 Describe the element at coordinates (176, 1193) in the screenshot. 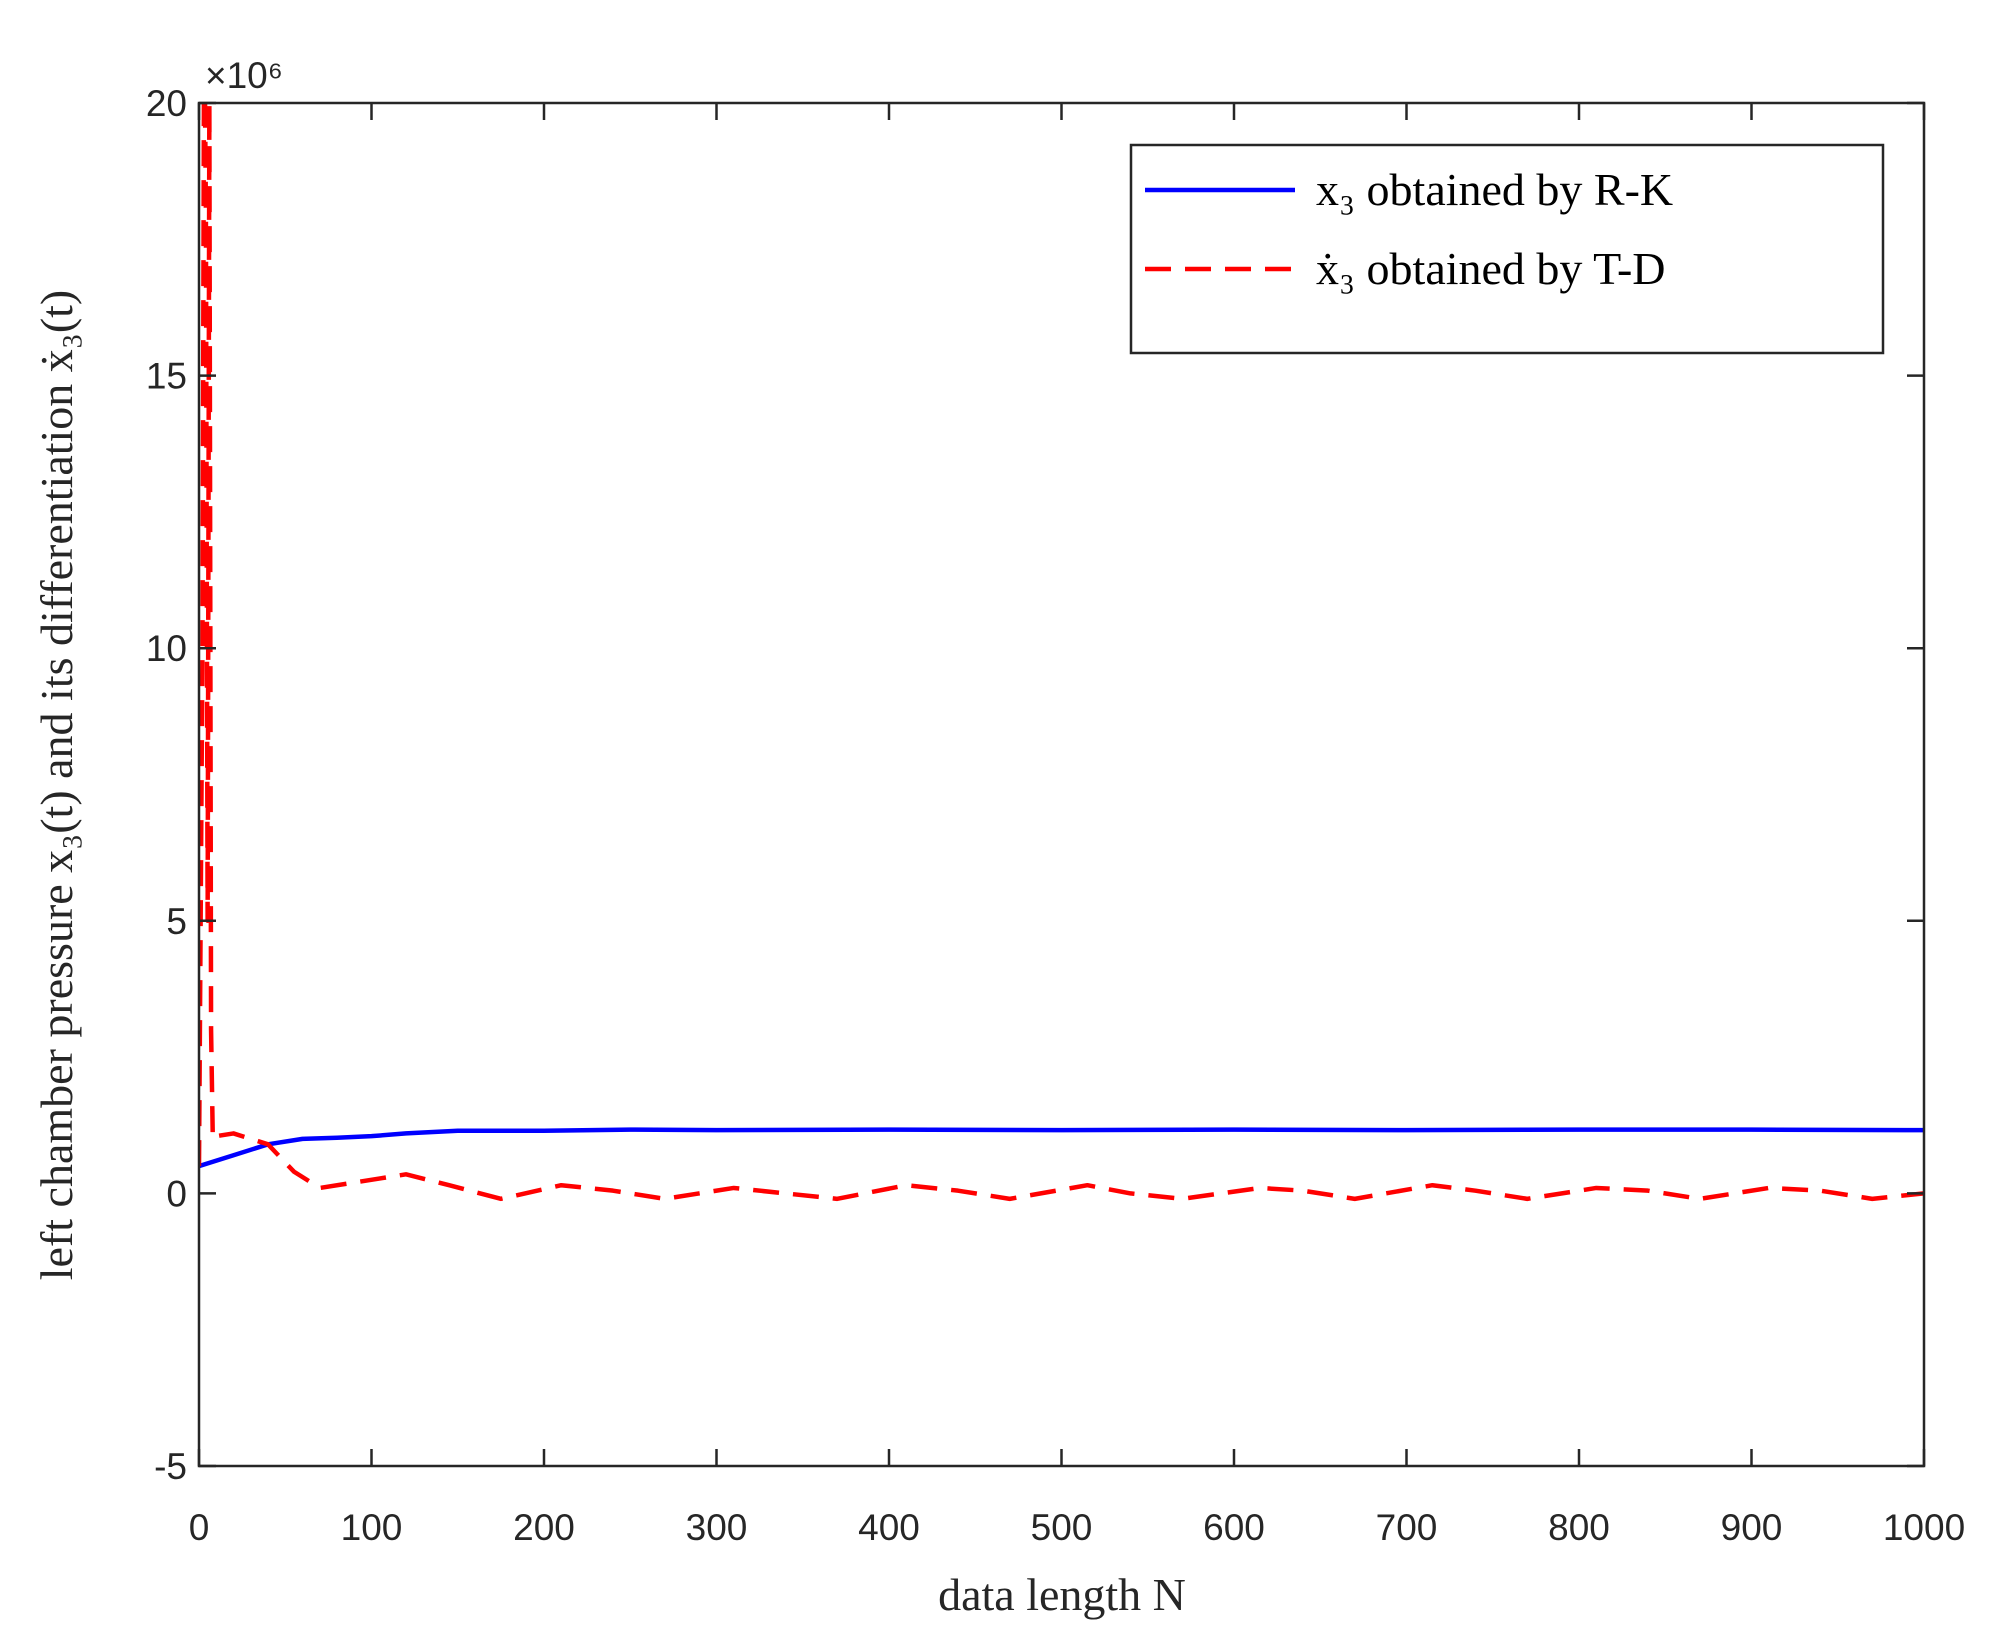

I see `y-tick-label: 0` at that location.